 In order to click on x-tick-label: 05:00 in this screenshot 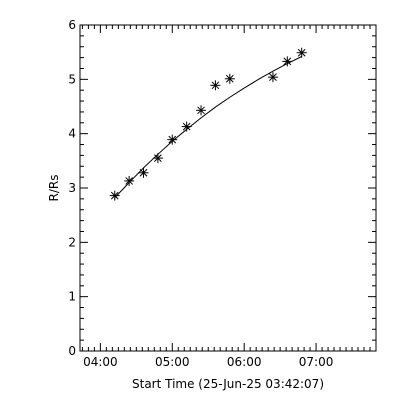, I will do `click(172, 362)`.